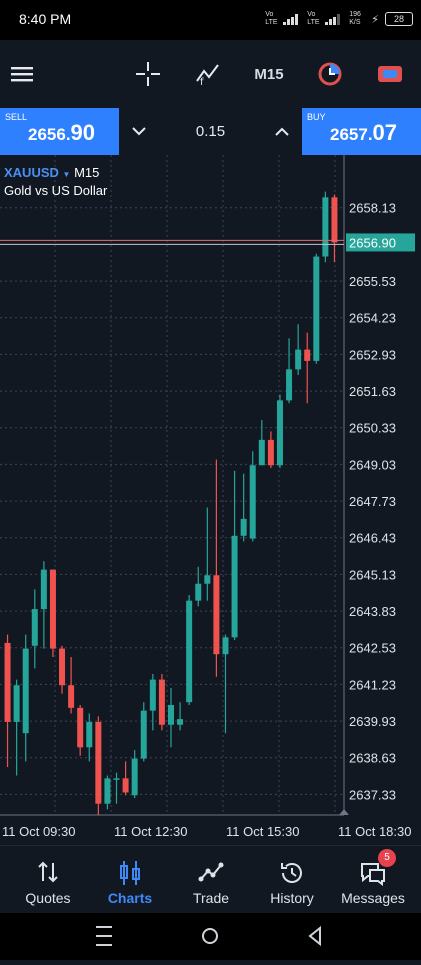 This screenshot has width=421, height=965. Describe the element at coordinates (211, 880) in the screenshot. I see `nav-trade: Trade` at that location.